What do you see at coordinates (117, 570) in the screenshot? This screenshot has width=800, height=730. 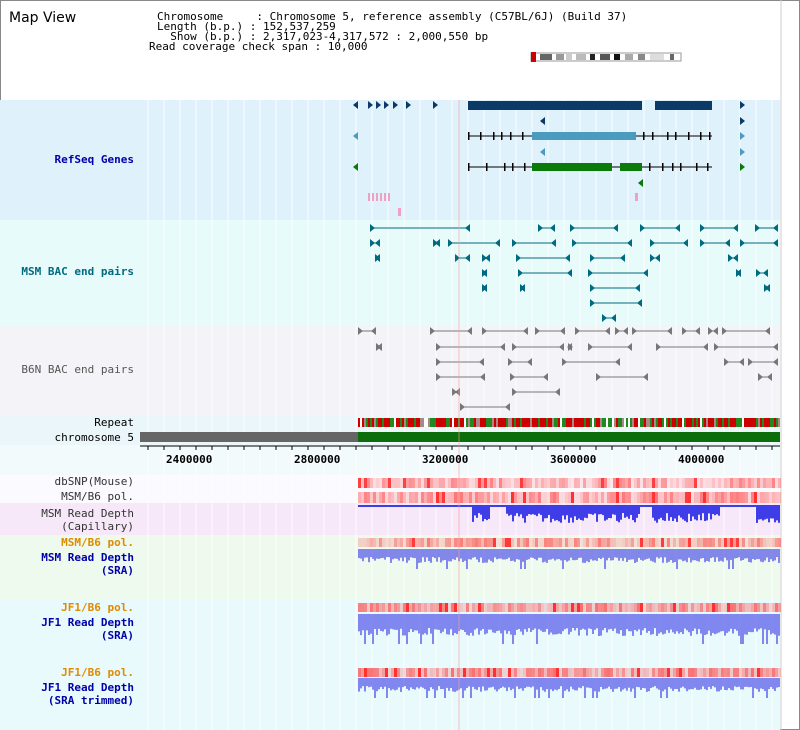 I see `label-msm-depth-sra-2: (SRA)` at bounding box center [117, 570].